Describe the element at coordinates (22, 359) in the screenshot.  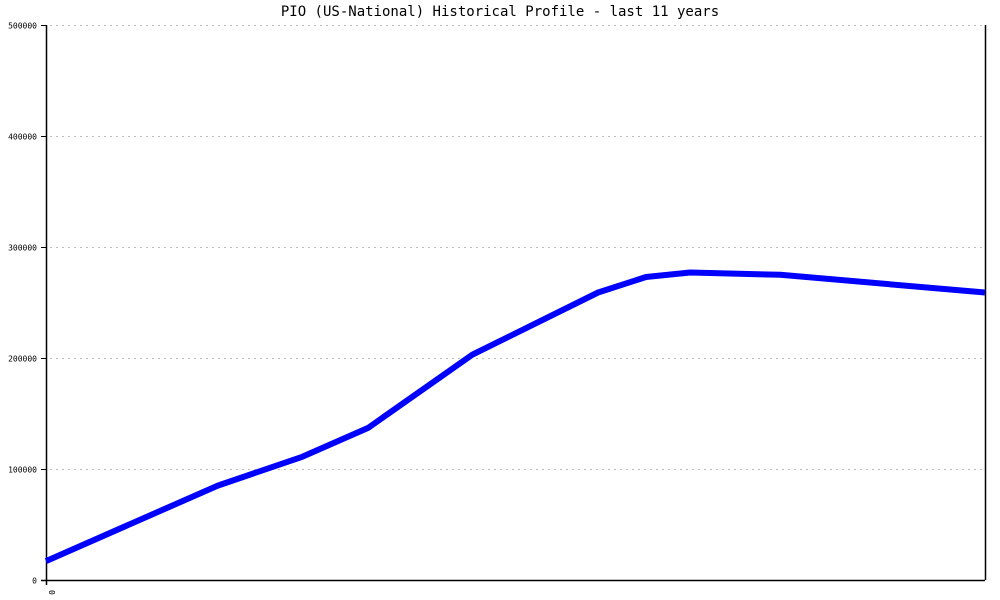
I see `y-tick-label: 200000` at that location.